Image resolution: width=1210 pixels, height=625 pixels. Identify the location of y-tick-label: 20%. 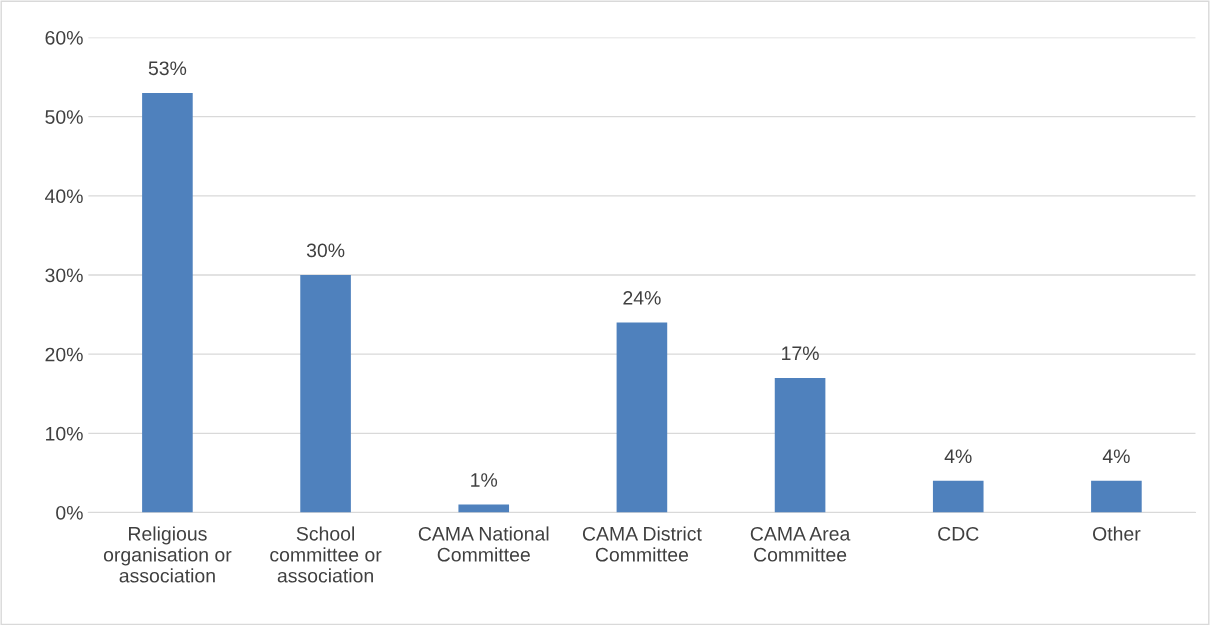
(64, 354).